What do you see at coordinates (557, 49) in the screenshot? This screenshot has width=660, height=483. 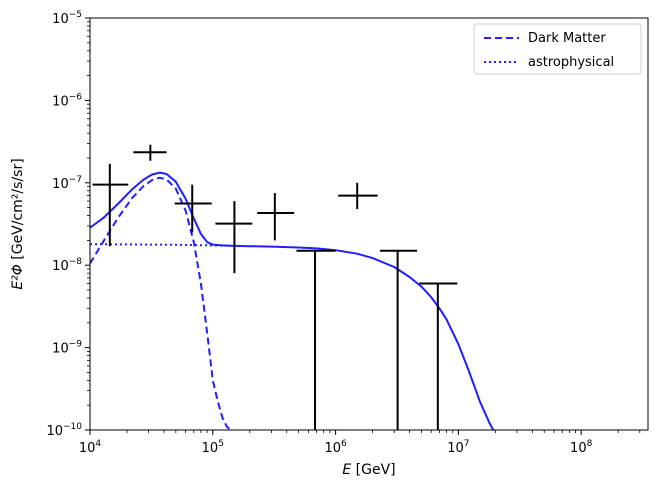 I see `legend: Dark Matter astrophysical` at bounding box center [557, 49].